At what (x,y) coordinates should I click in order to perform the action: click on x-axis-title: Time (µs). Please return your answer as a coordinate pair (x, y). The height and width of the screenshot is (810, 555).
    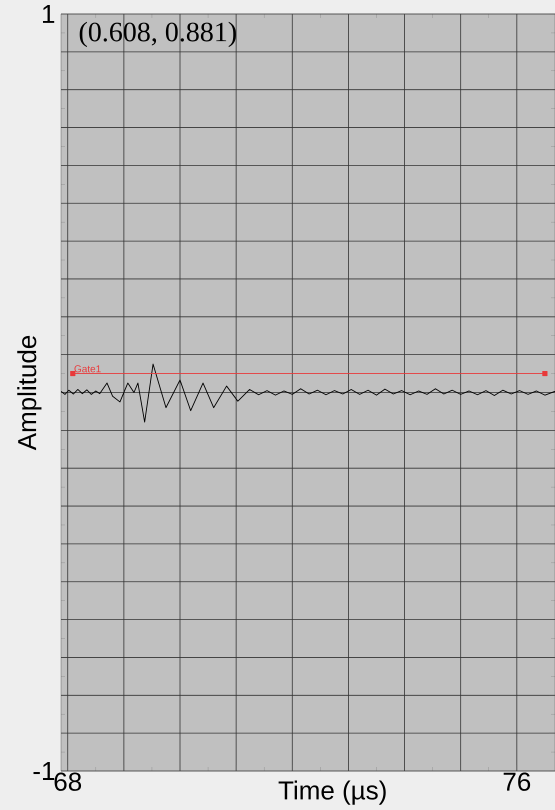
    Looking at the image, I should click on (332, 792).